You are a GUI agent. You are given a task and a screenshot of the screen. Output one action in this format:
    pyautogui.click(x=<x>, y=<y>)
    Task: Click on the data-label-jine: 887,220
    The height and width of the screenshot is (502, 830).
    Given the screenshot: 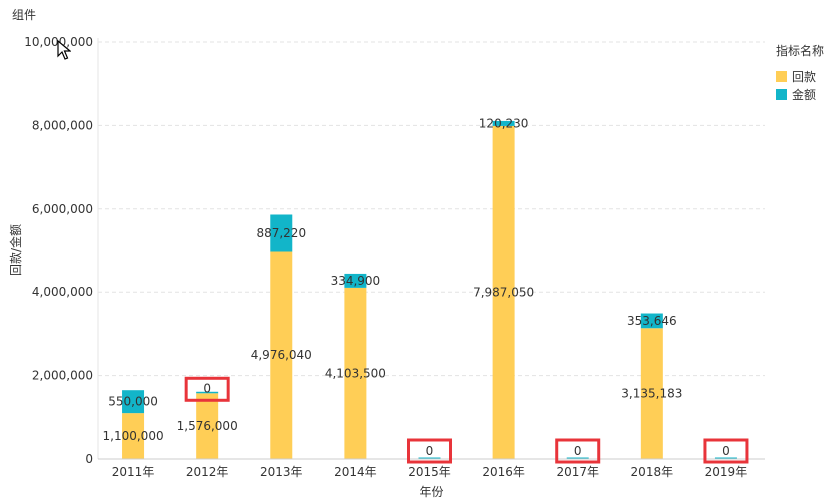 What is the action you would take?
    pyautogui.click(x=281, y=233)
    